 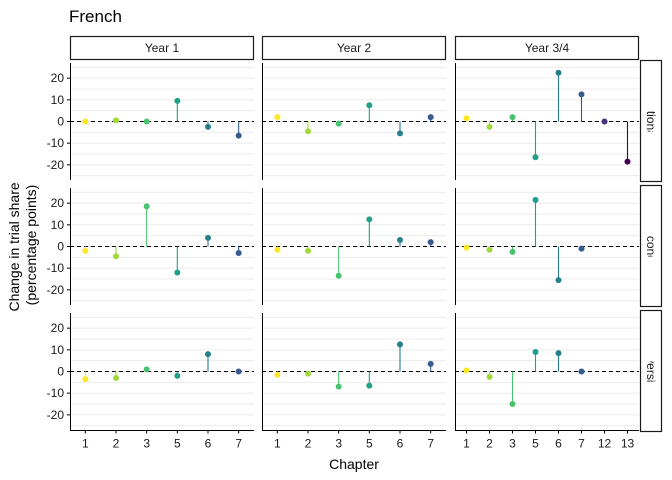 What do you see at coordinates (605, 444) in the screenshot?
I see `x-tick-label: 12` at bounding box center [605, 444].